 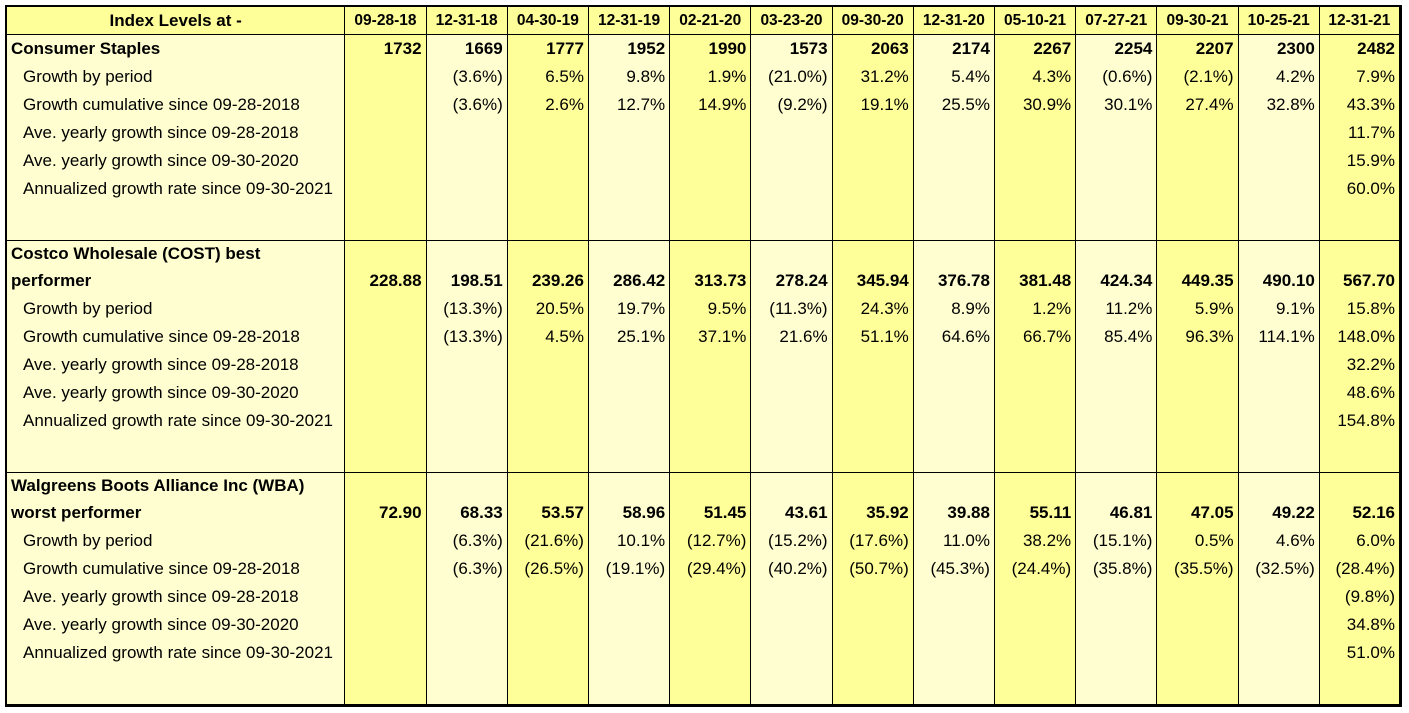 I want to click on value-cell: 43.3%, so click(x=1359, y=105).